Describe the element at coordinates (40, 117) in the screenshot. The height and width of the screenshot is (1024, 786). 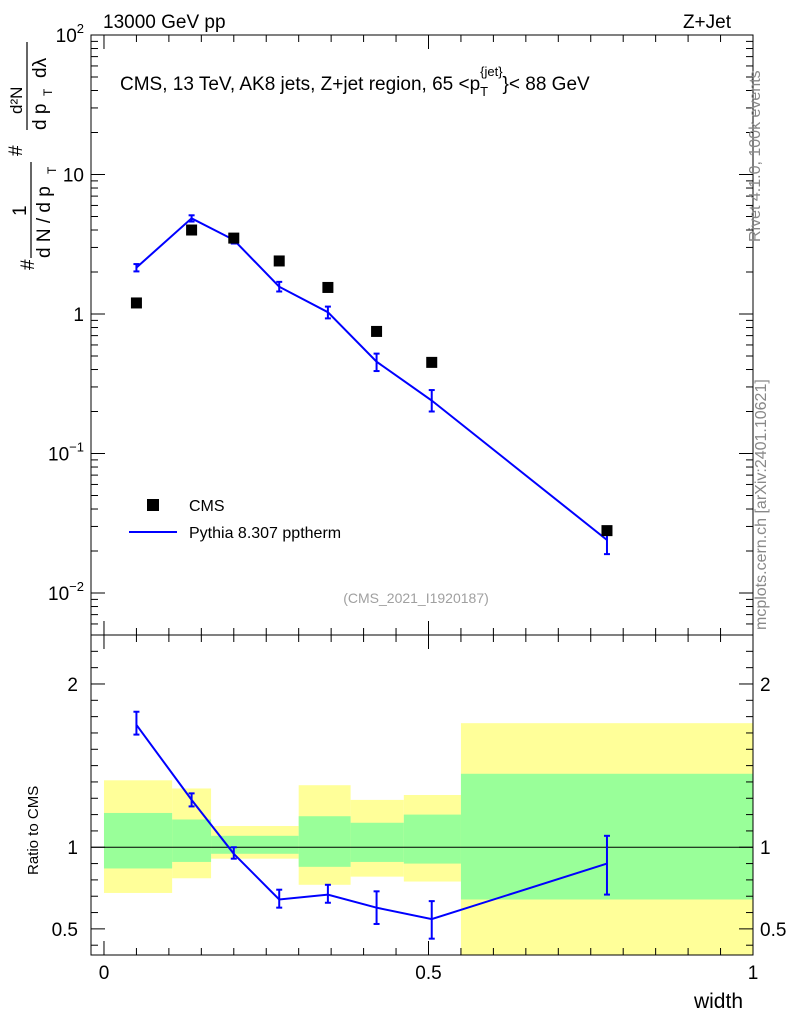
I see `svg-text: d p` at that location.